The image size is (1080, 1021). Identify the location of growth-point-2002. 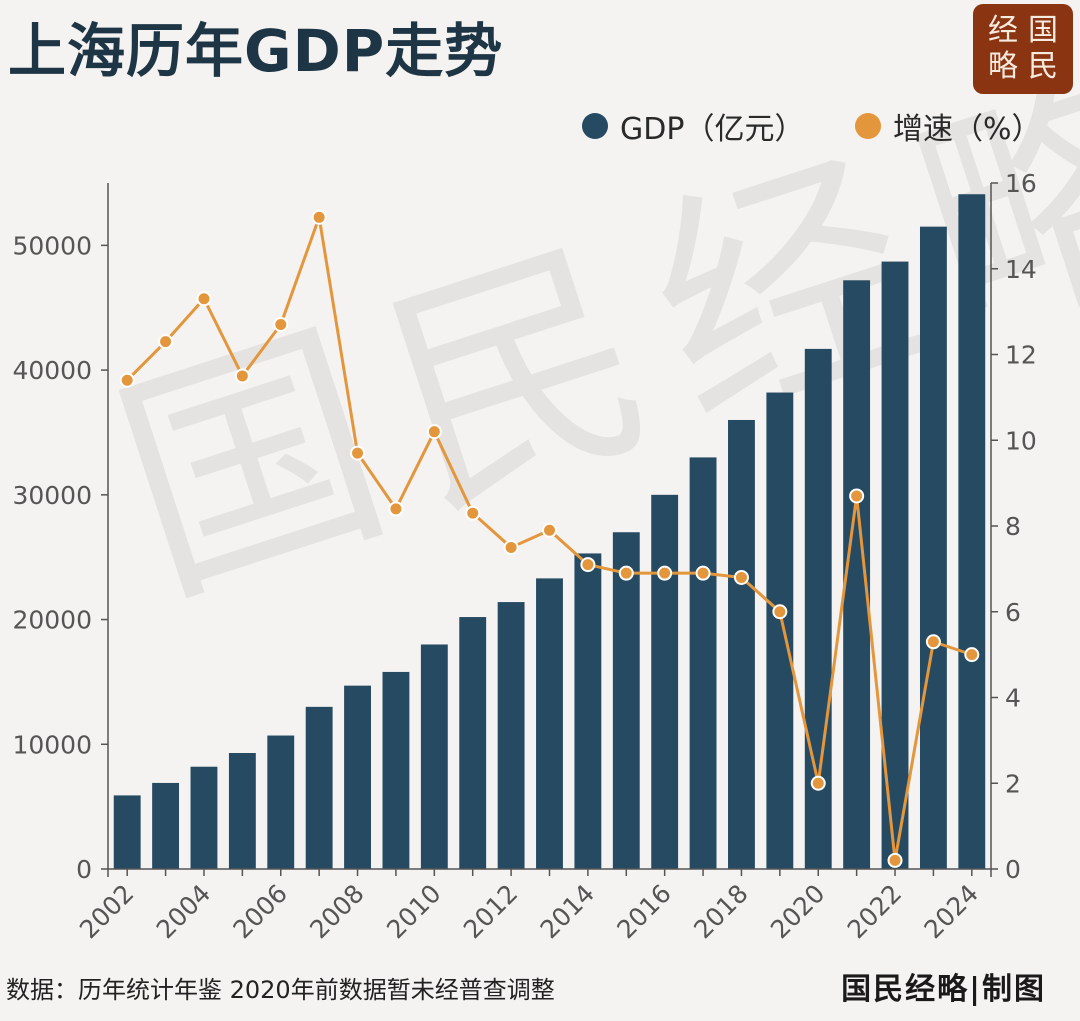
(127, 380).